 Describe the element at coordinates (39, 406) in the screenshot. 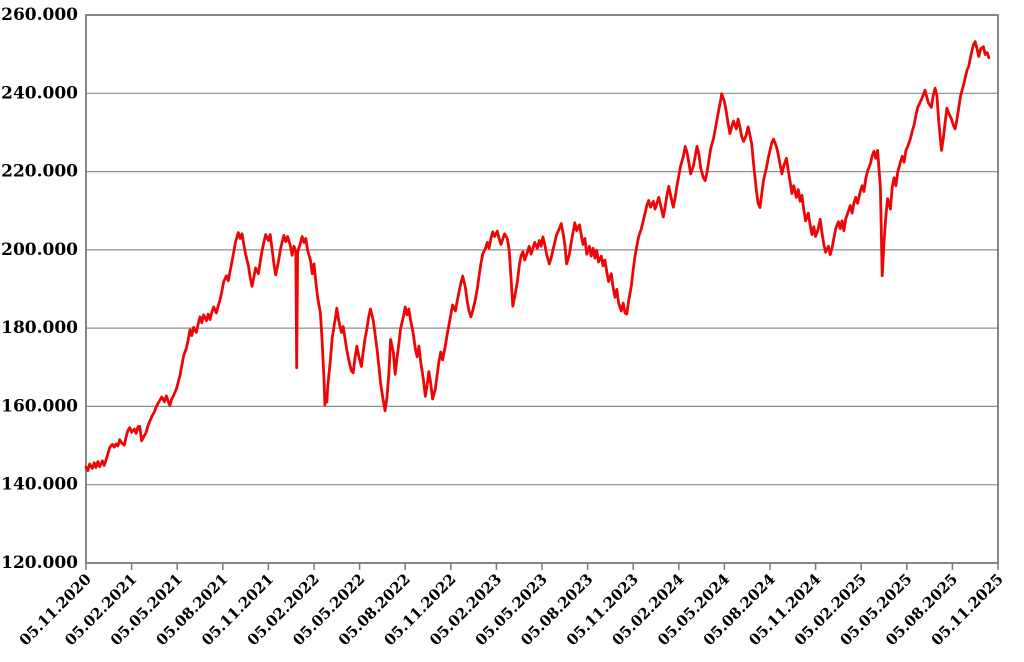

I see `y-tick-label: 160.000` at that location.